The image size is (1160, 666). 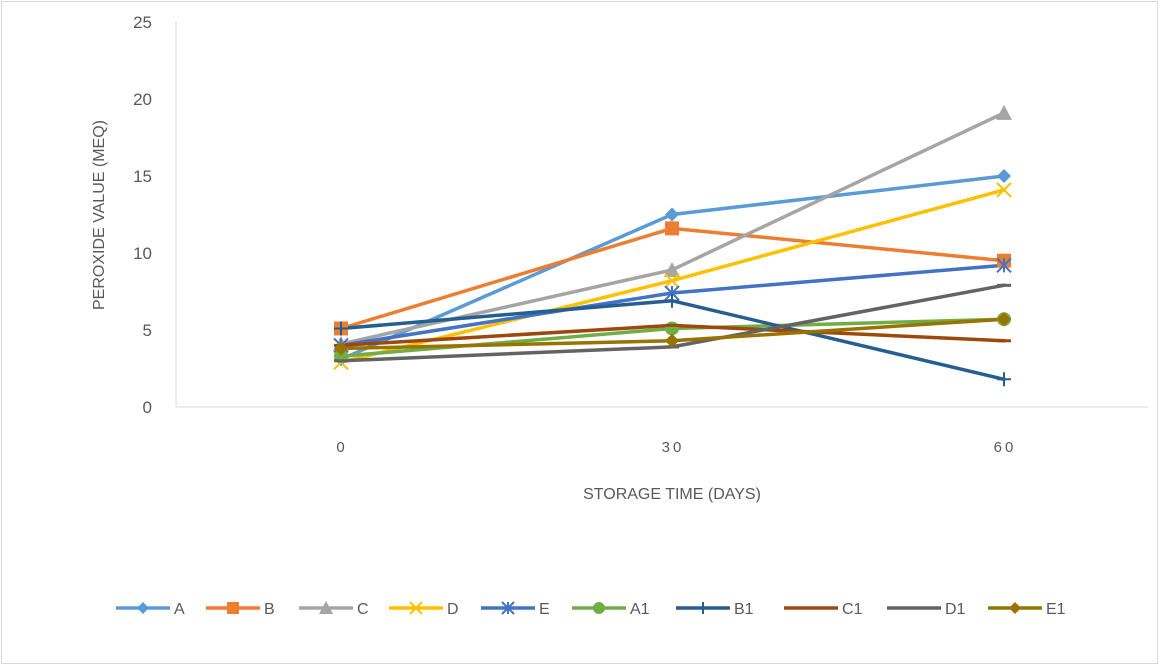 I want to click on legend-item-e1: E1, so click(x=1027, y=609).